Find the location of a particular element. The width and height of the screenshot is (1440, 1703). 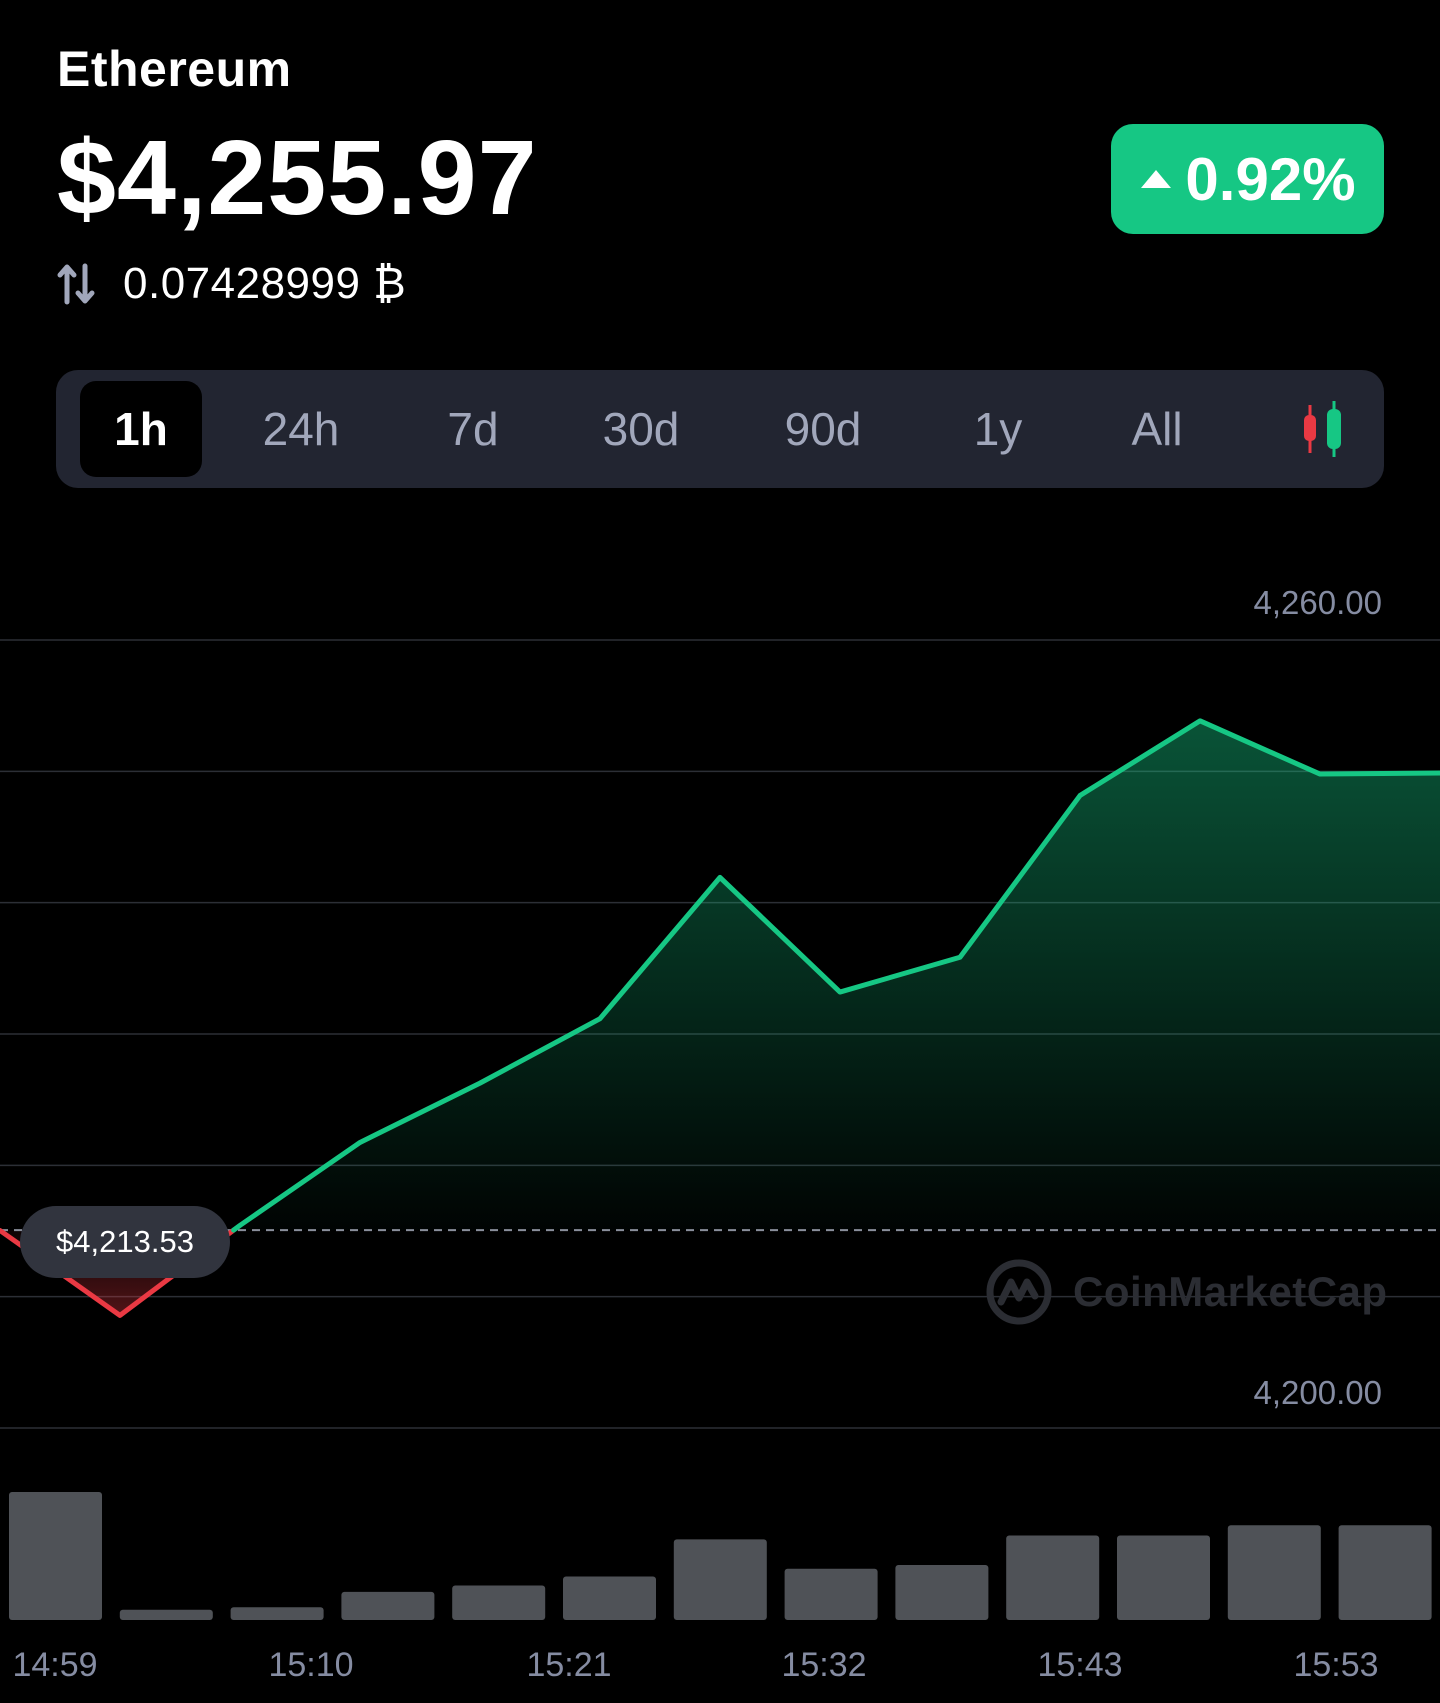

watermark-text: CoinMarketCap is located at coordinates (1230, 1291).